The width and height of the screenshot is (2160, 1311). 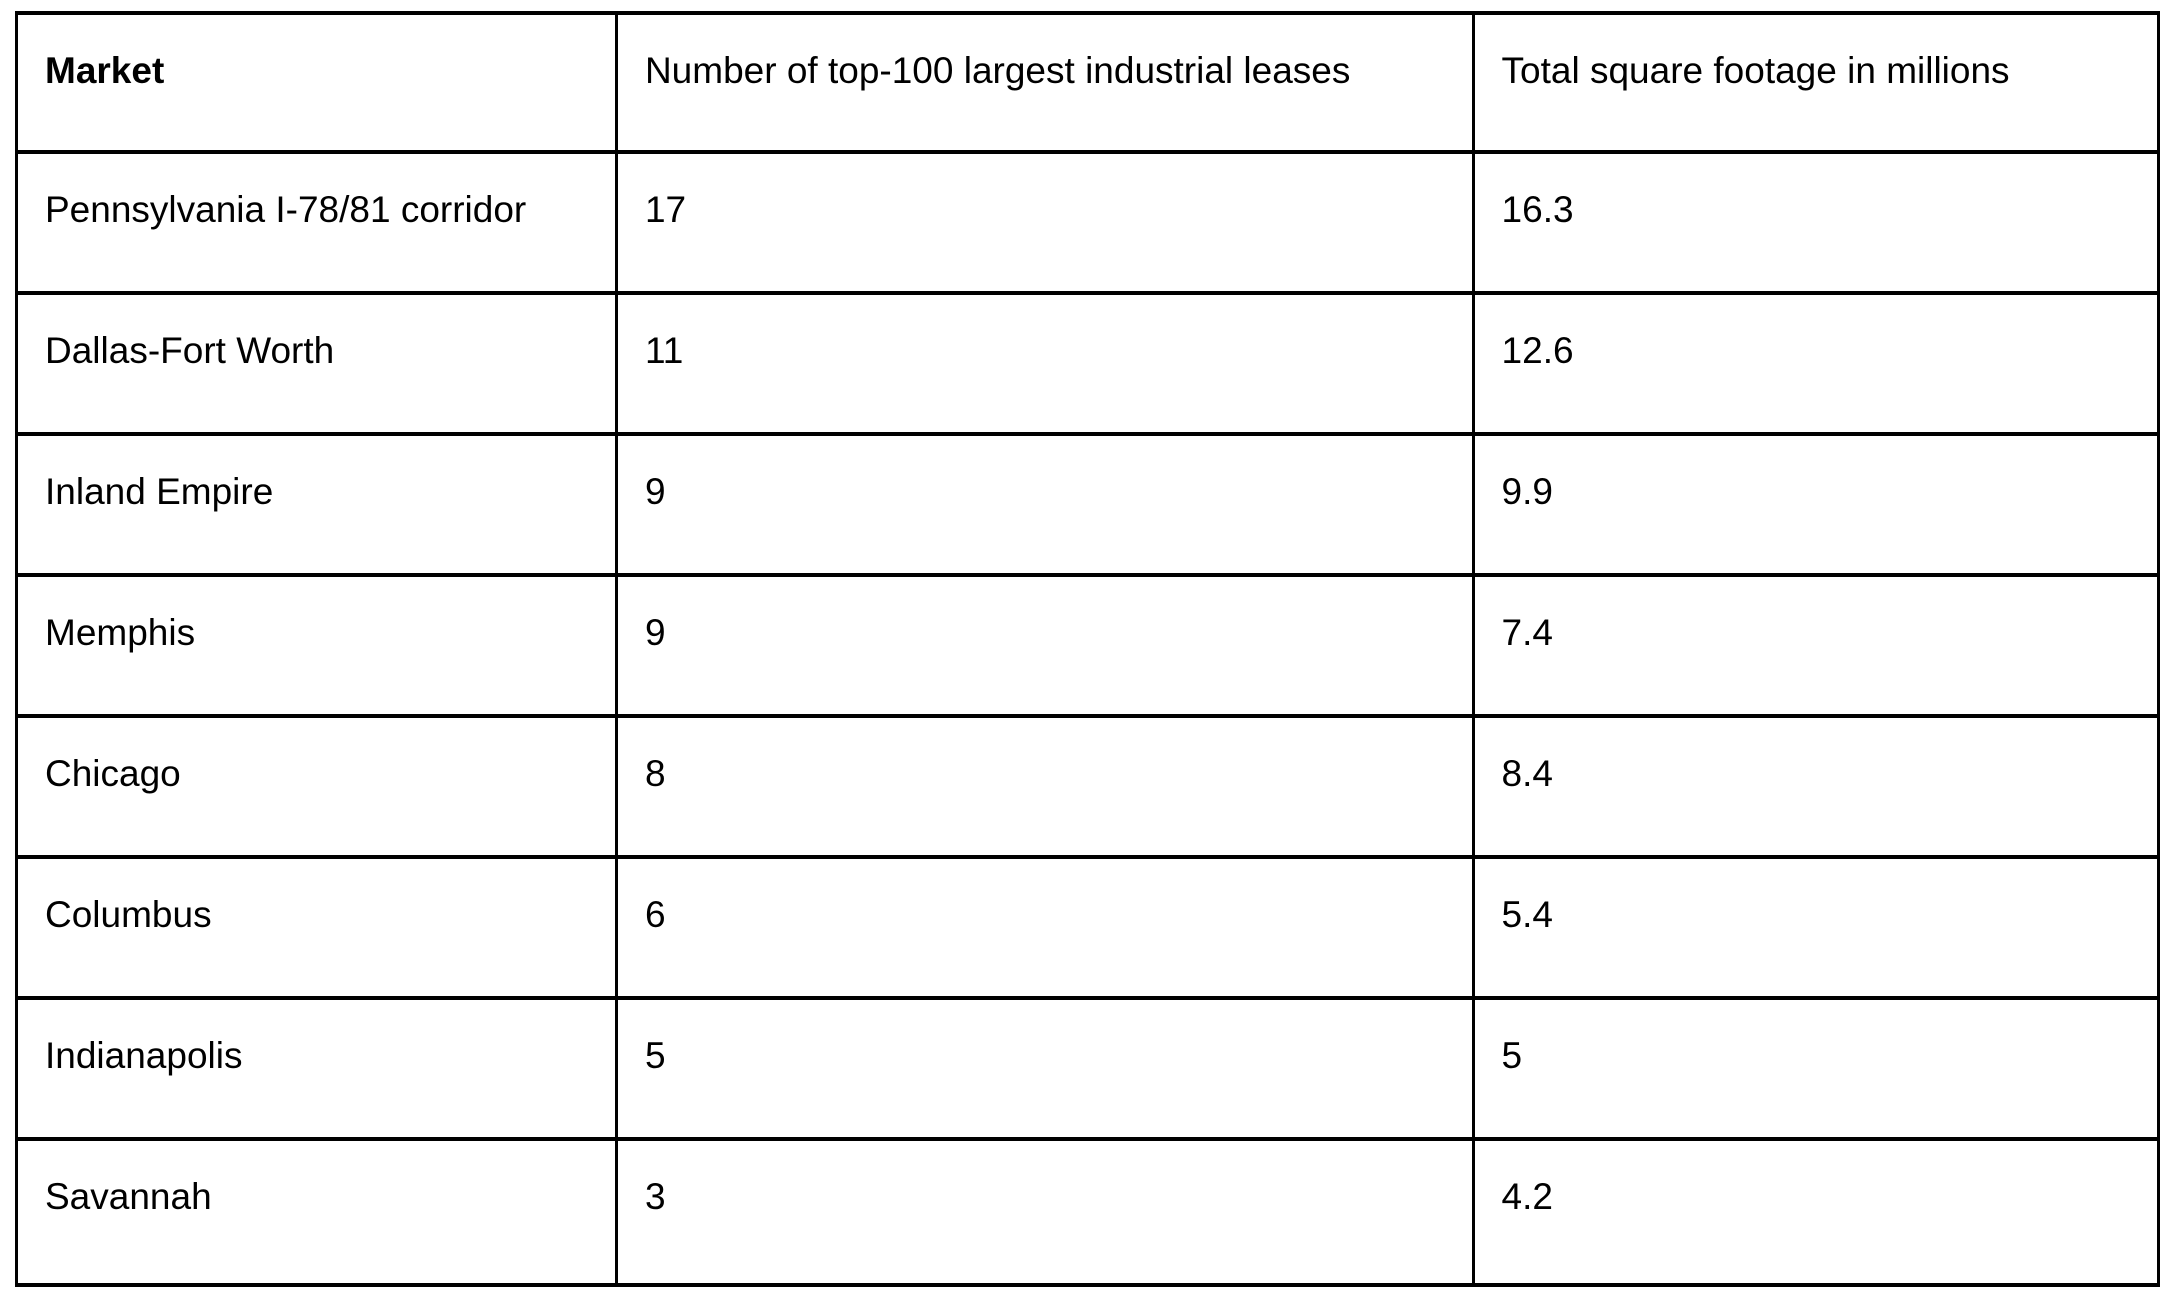 I want to click on cell-market: Pennsylvania I-78/81 corridor, so click(x=316, y=222).